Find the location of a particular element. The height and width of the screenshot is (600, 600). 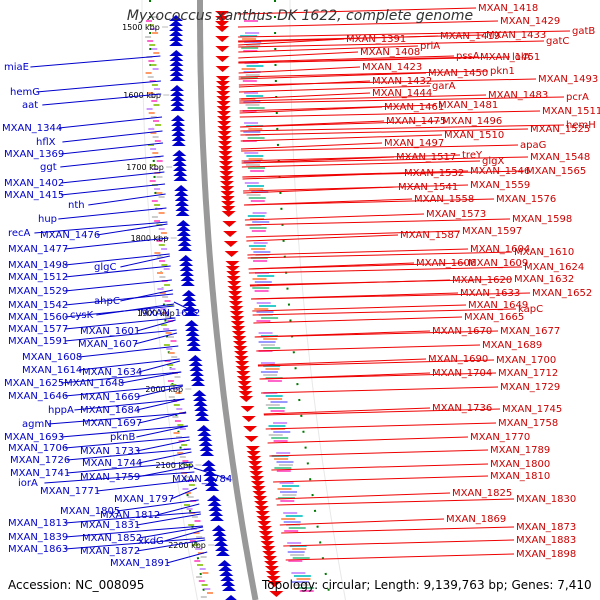

right-gene-label: MXAN_1810 is located at coordinates (520, 476).